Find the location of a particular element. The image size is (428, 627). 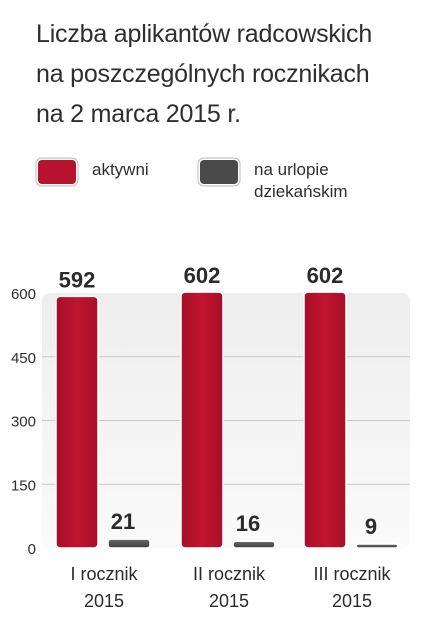

y-tick-label: 600 is located at coordinates (23, 294).